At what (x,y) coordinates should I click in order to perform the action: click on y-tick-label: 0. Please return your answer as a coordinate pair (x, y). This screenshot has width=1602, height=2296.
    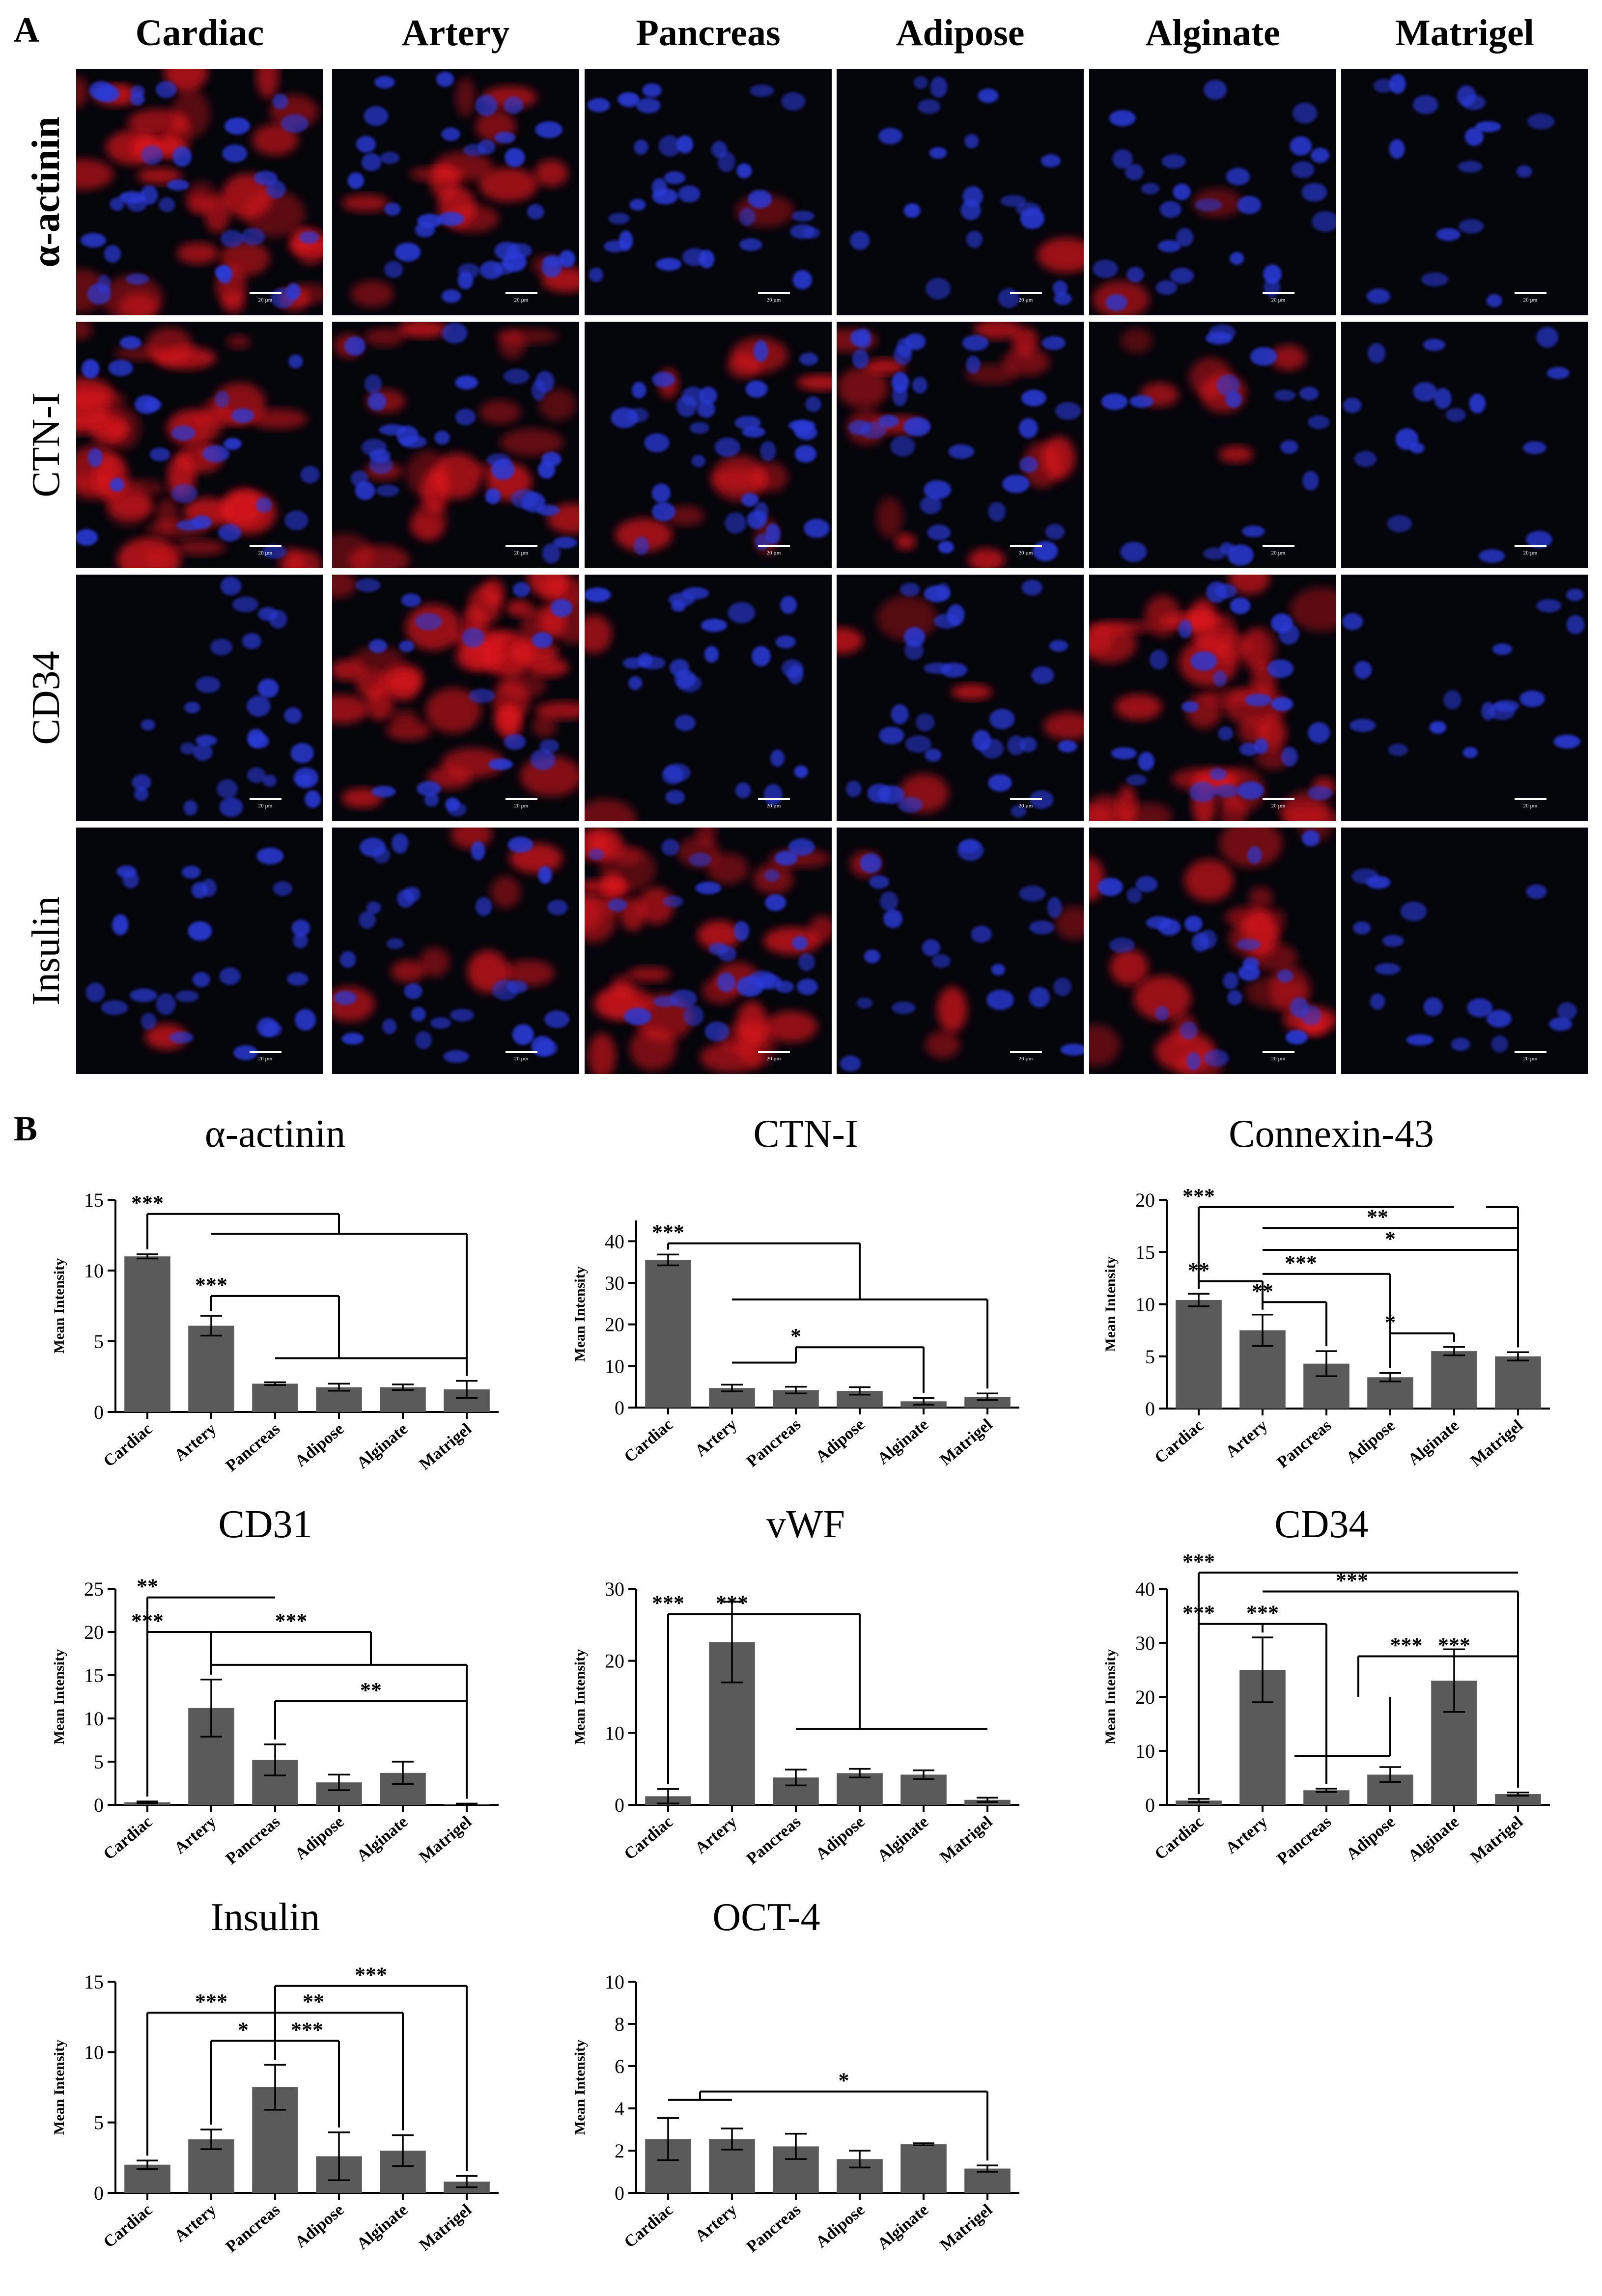
    Looking at the image, I should click on (1150, 1805).